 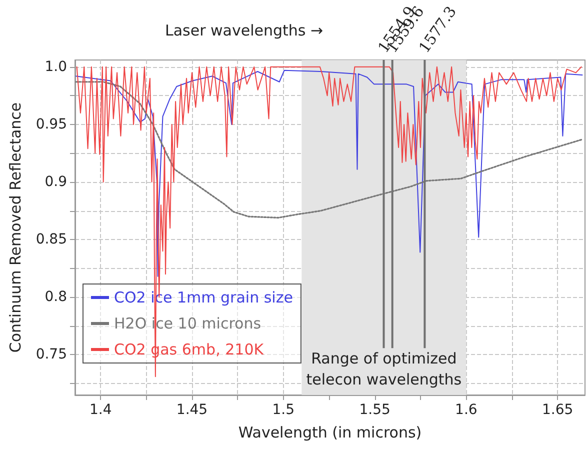 I want to click on x-tick-label: 1.45, so click(x=192, y=410).